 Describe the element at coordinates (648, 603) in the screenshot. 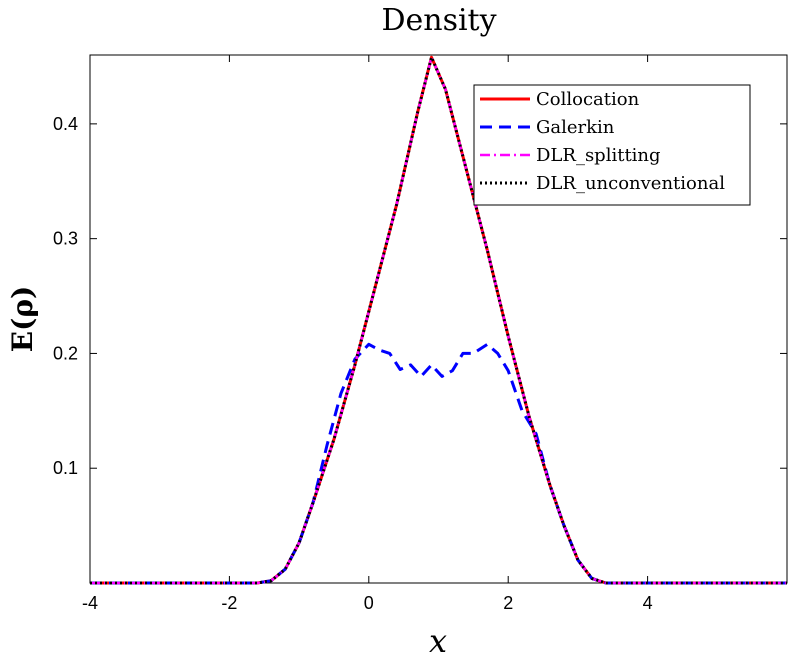

I see `x-tick-label: 4` at that location.